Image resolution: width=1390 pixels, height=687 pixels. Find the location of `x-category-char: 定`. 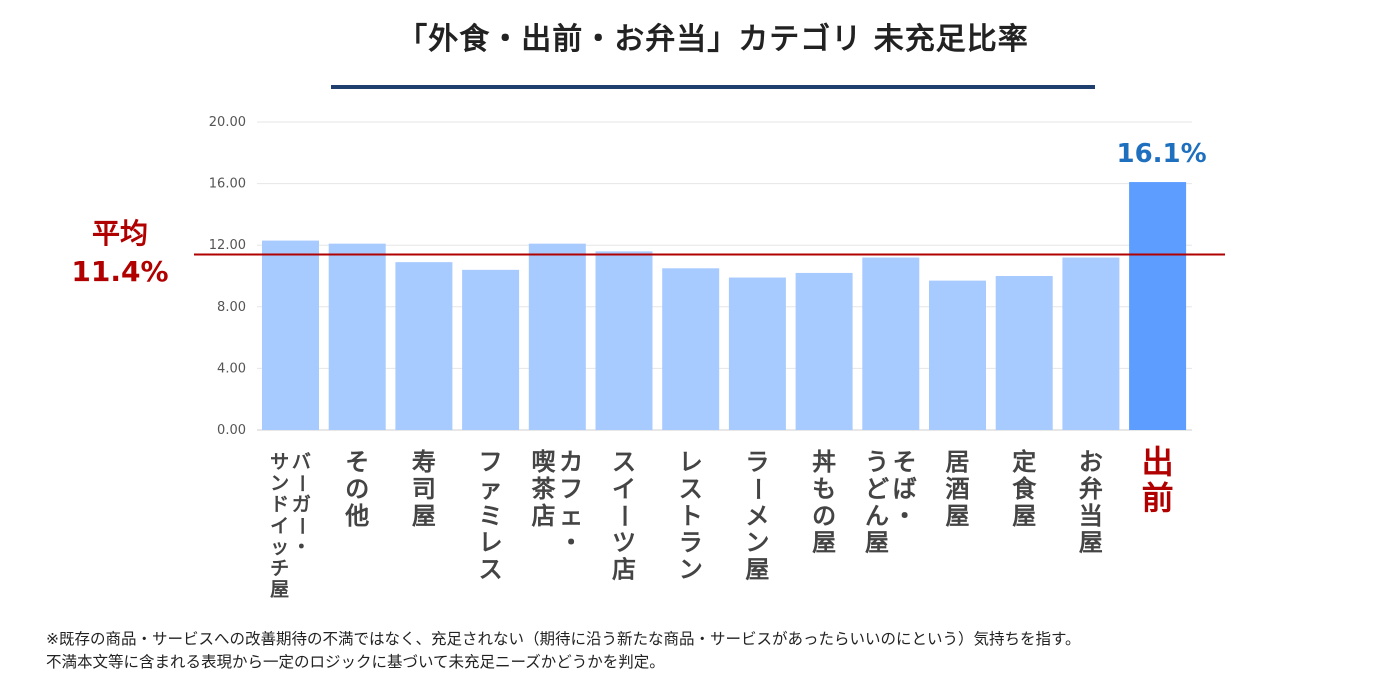

x-category-char: 定 is located at coordinates (1024, 462).